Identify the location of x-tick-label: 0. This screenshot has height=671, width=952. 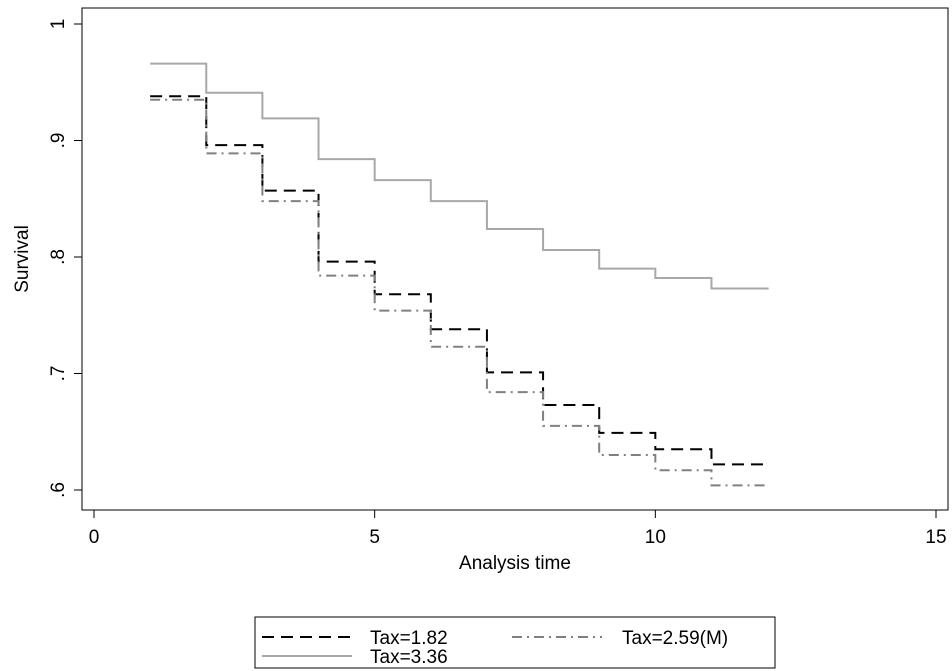
(94, 537).